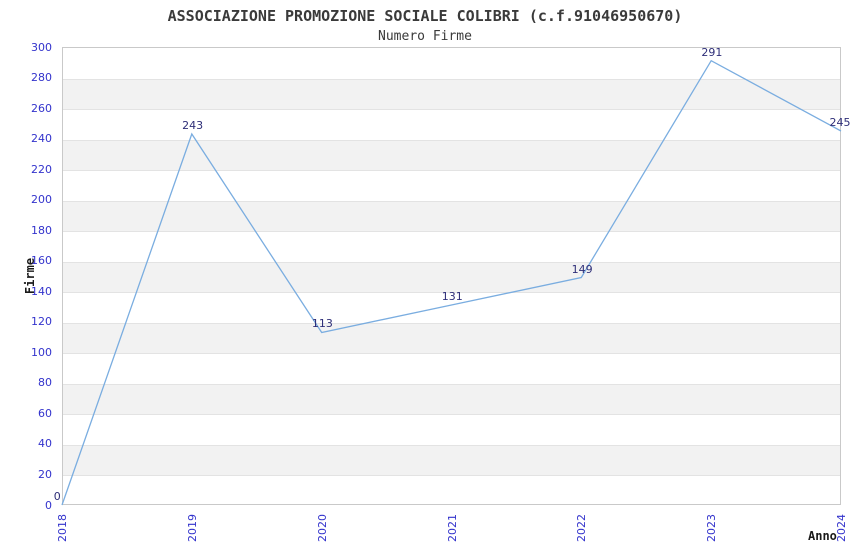 The image size is (850, 550). What do you see at coordinates (45, 444) in the screenshot?
I see `y-tick-label: 40` at bounding box center [45, 444].